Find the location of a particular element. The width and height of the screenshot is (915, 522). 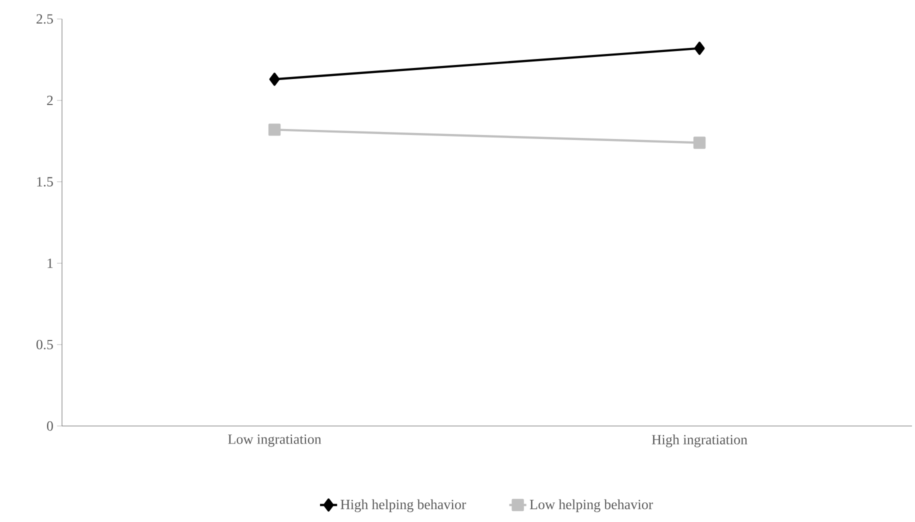

legend-label: Low helping behavior is located at coordinates (591, 505).